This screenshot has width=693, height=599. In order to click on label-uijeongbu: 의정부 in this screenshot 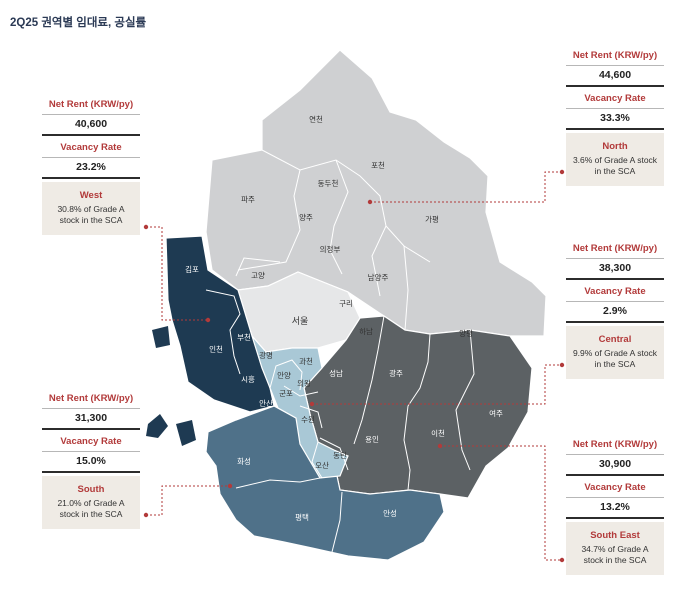, I will do `click(330, 249)`.